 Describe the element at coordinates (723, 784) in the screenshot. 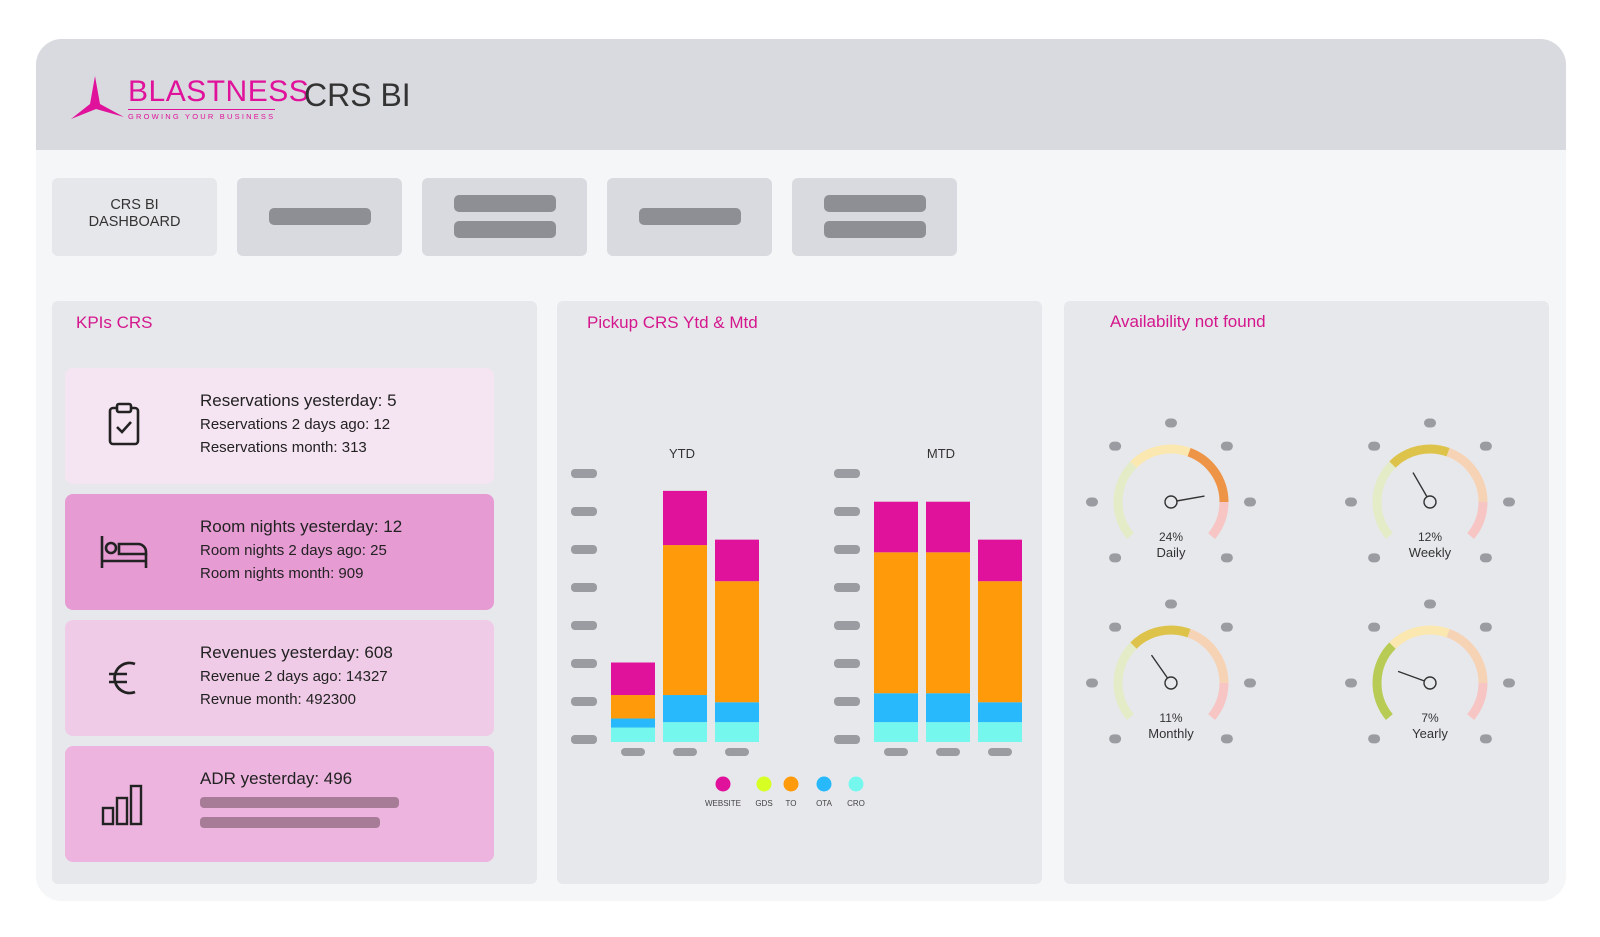

I see `legend-dot-website` at that location.